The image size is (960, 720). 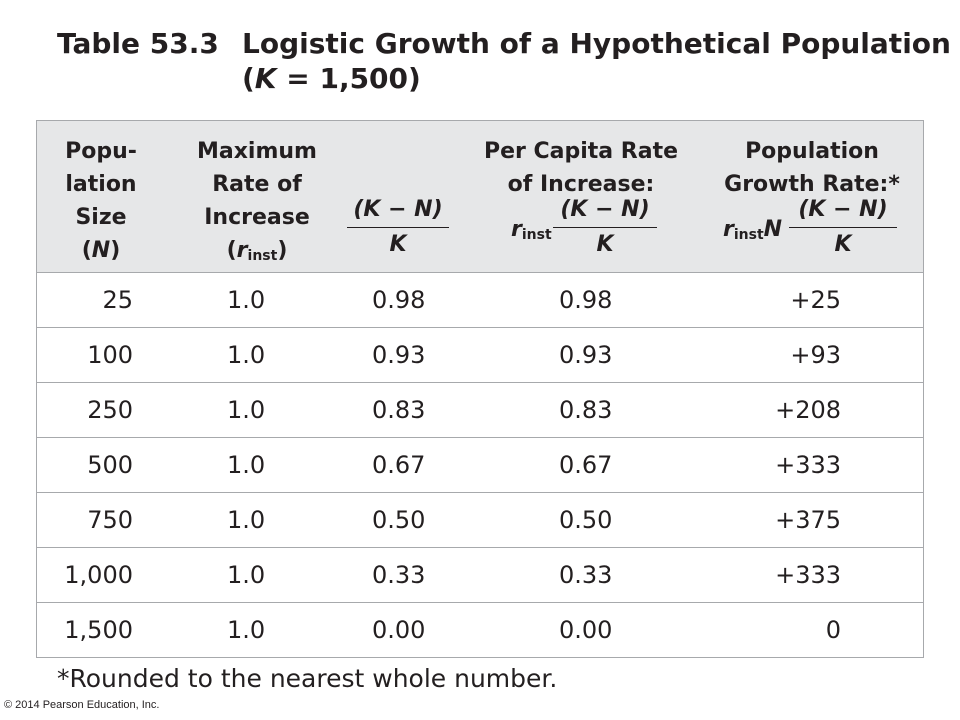 I want to click on cell-fraction: 0.93, so click(x=399, y=355).